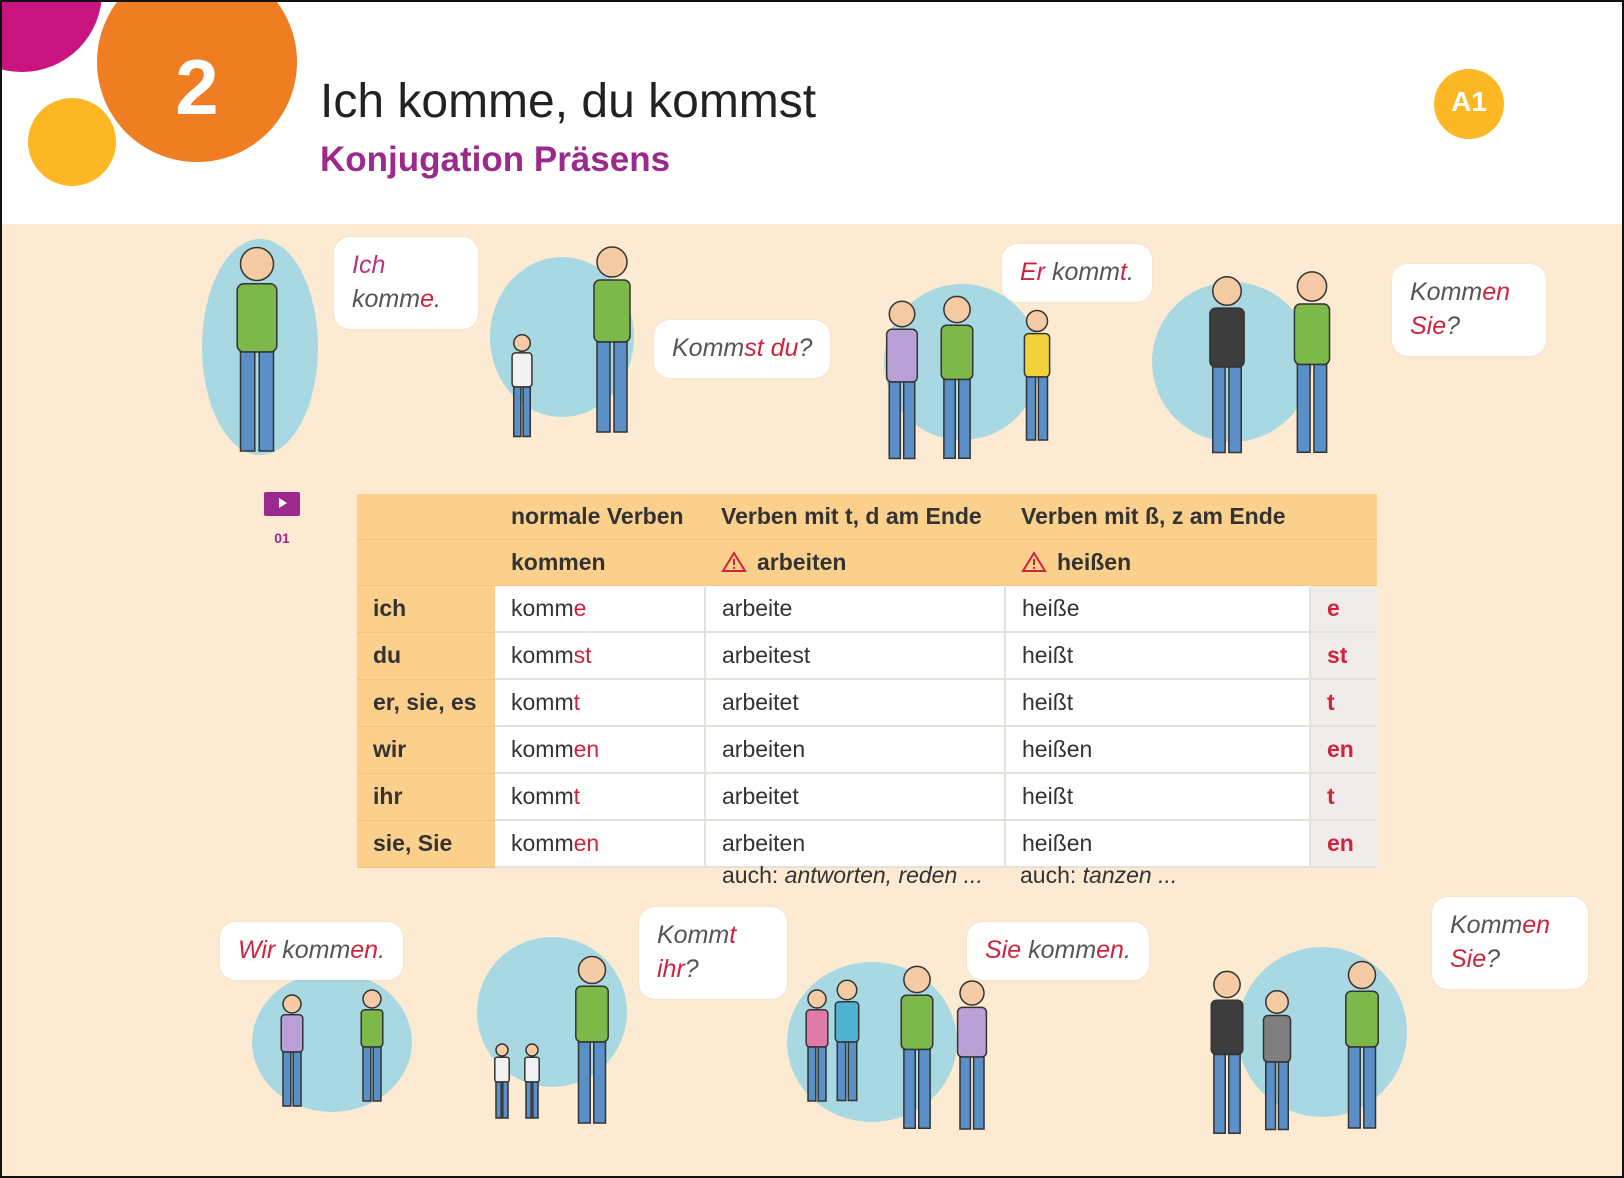  What do you see at coordinates (760, 796) in the screenshot?
I see `cell-text: arbeitet` at bounding box center [760, 796].